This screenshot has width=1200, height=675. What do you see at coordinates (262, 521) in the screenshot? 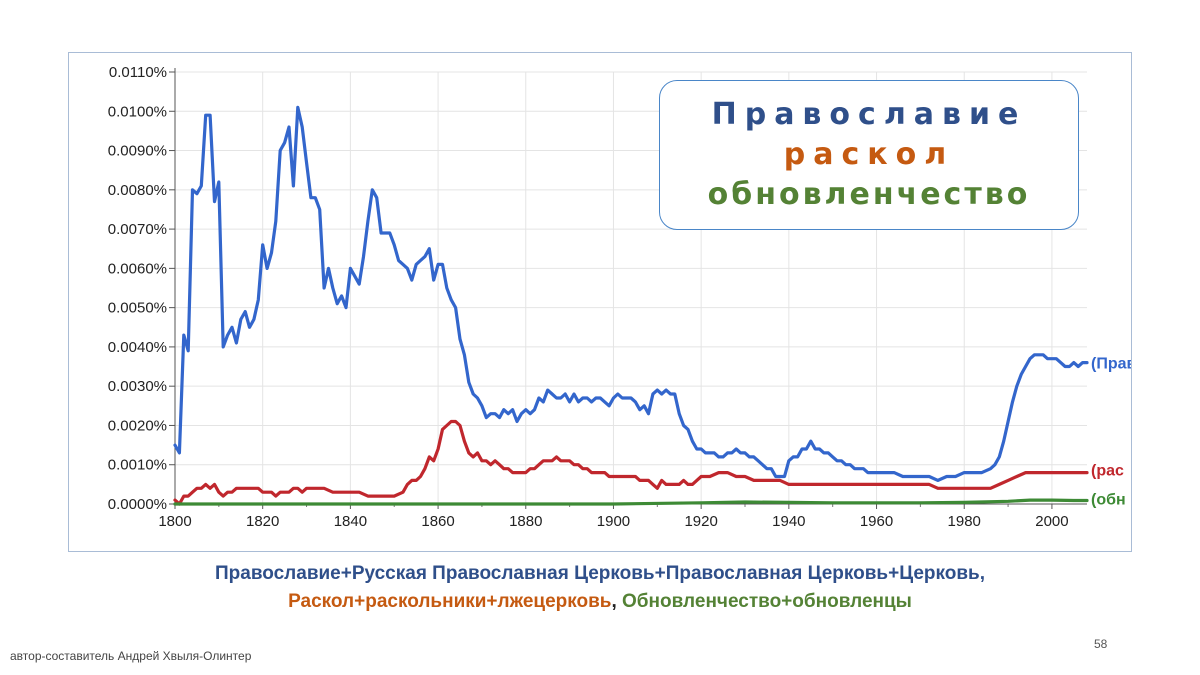
I see `x-tick-label-1: 1820` at bounding box center [262, 521].